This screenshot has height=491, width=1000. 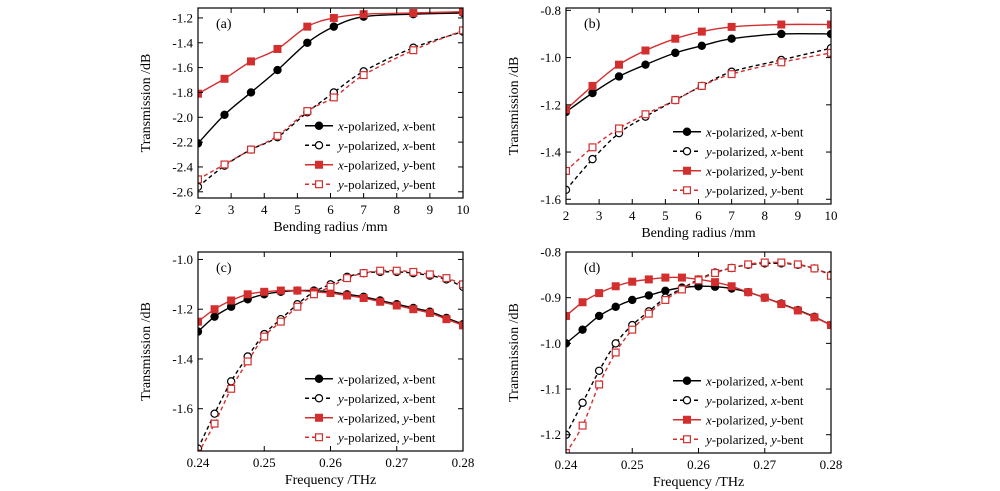 What do you see at coordinates (330, 227) in the screenshot?
I see `x-axis-label: Bending radius /mm` at bounding box center [330, 227].